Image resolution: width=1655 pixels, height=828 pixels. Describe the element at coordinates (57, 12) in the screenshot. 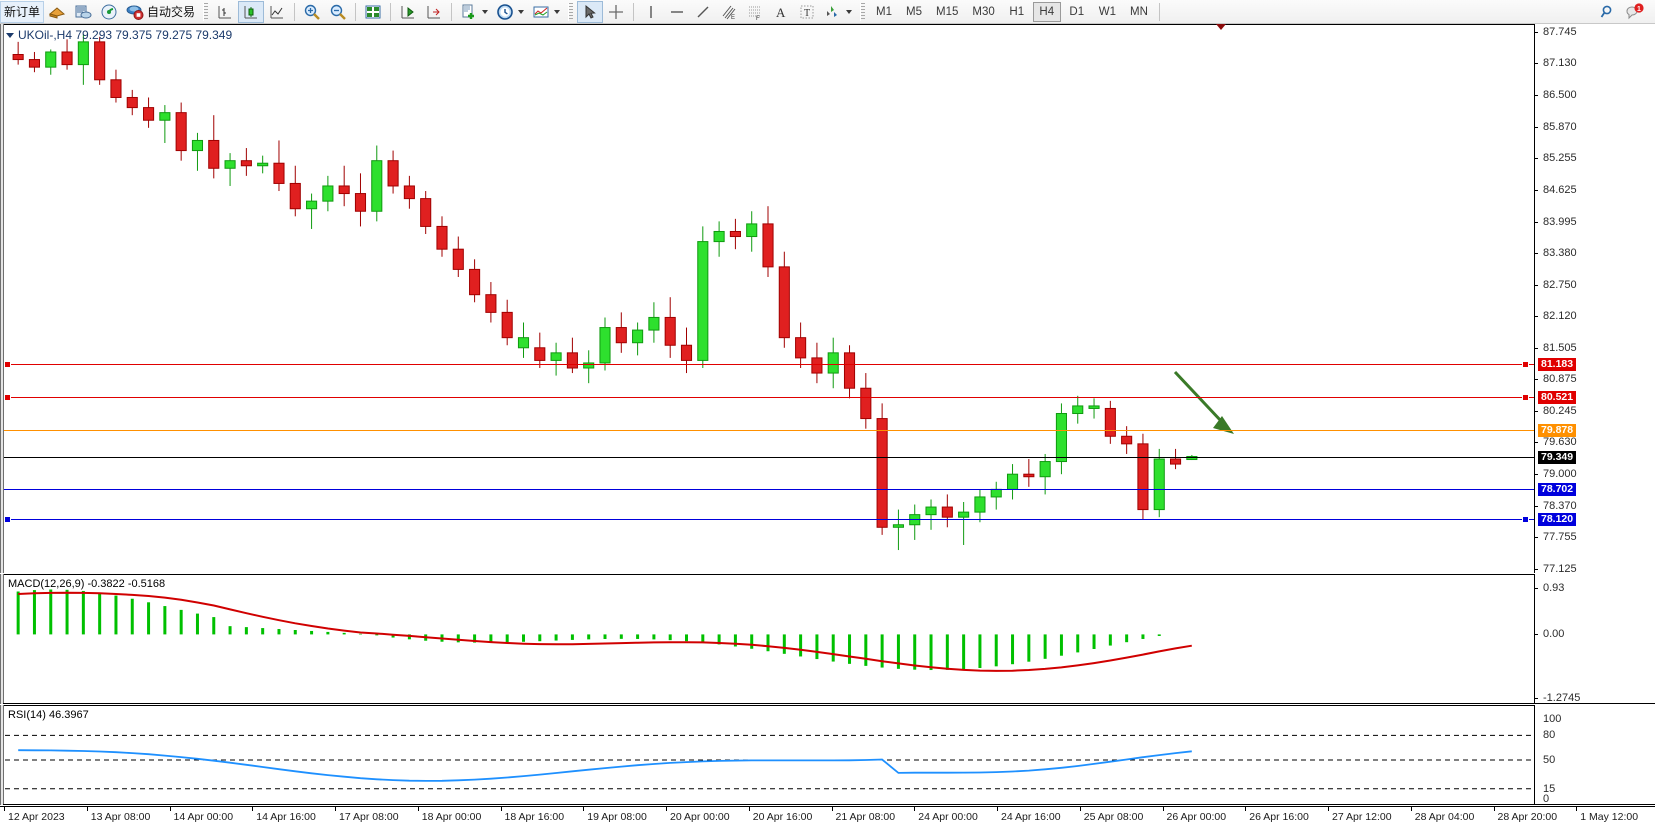

I see `expert-advisor-button` at that location.